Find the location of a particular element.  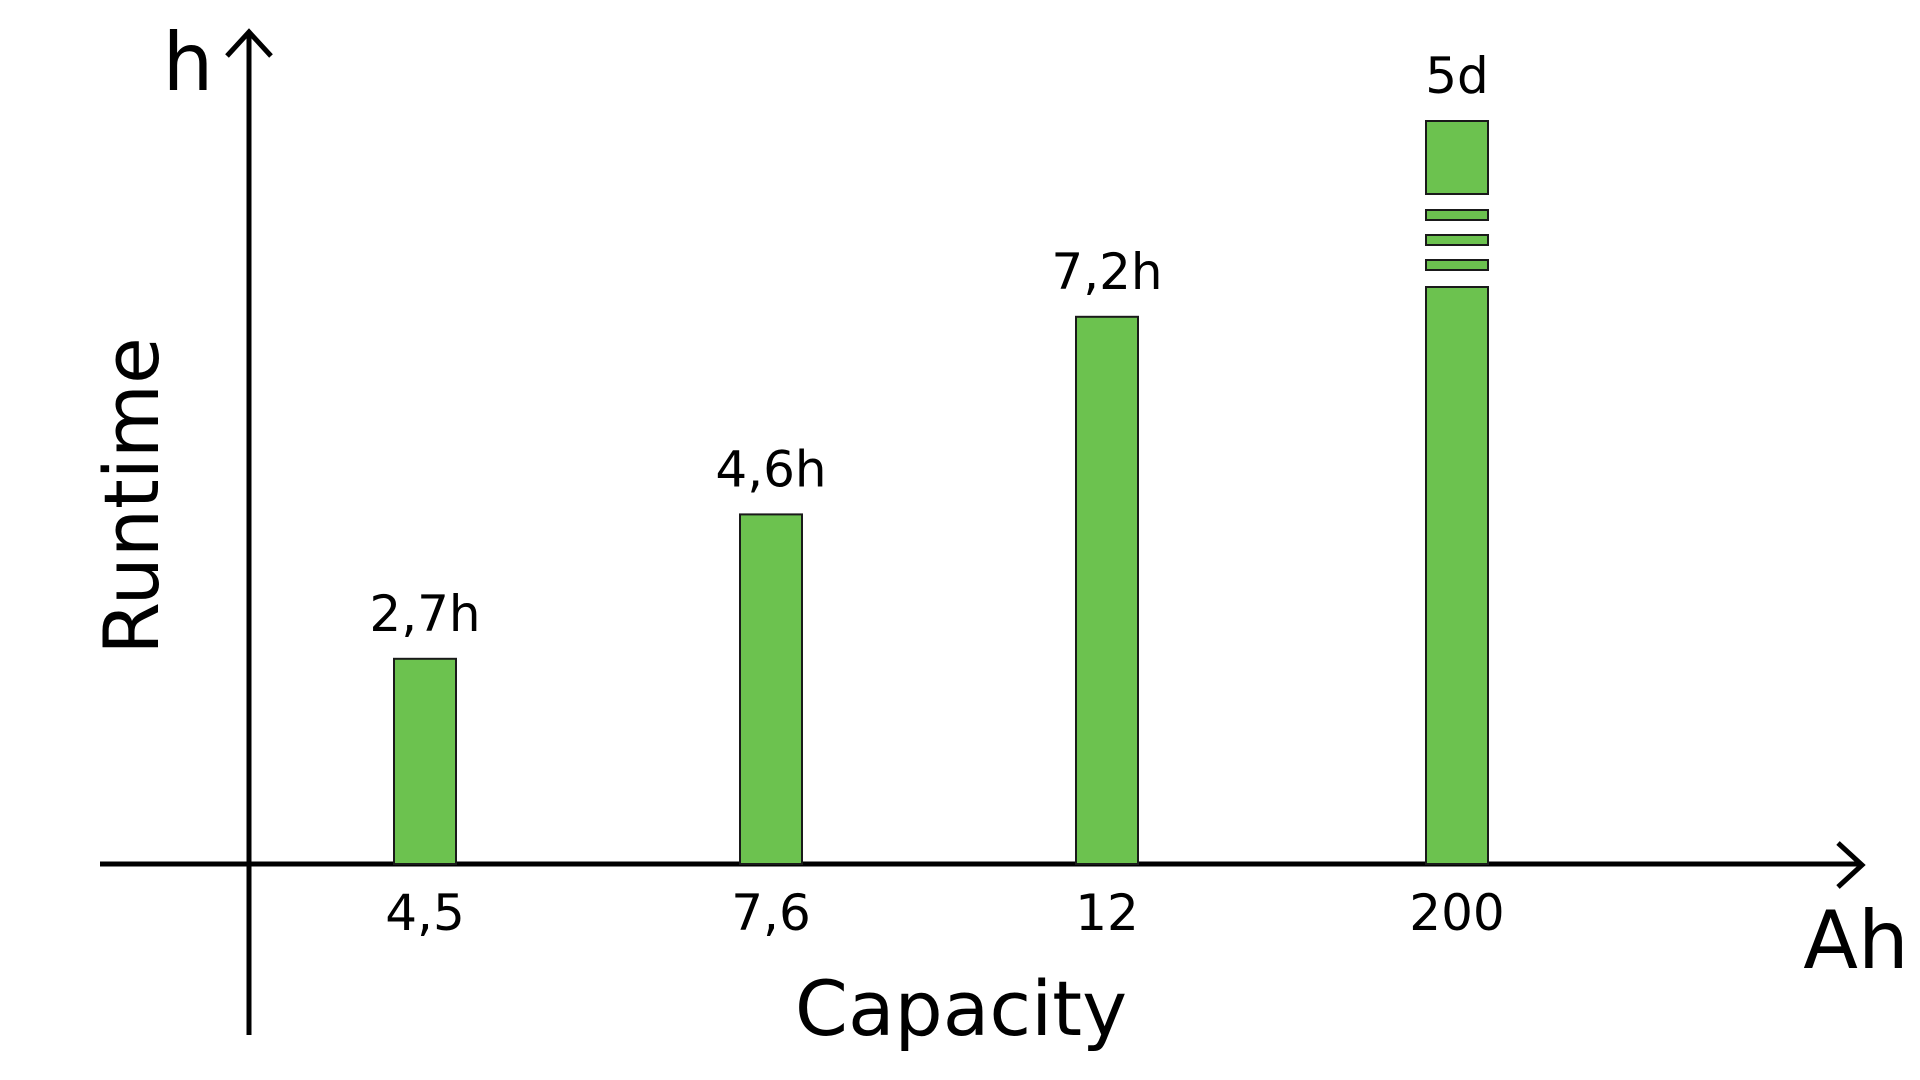

x-axis-unit: Ah is located at coordinates (1855, 940).